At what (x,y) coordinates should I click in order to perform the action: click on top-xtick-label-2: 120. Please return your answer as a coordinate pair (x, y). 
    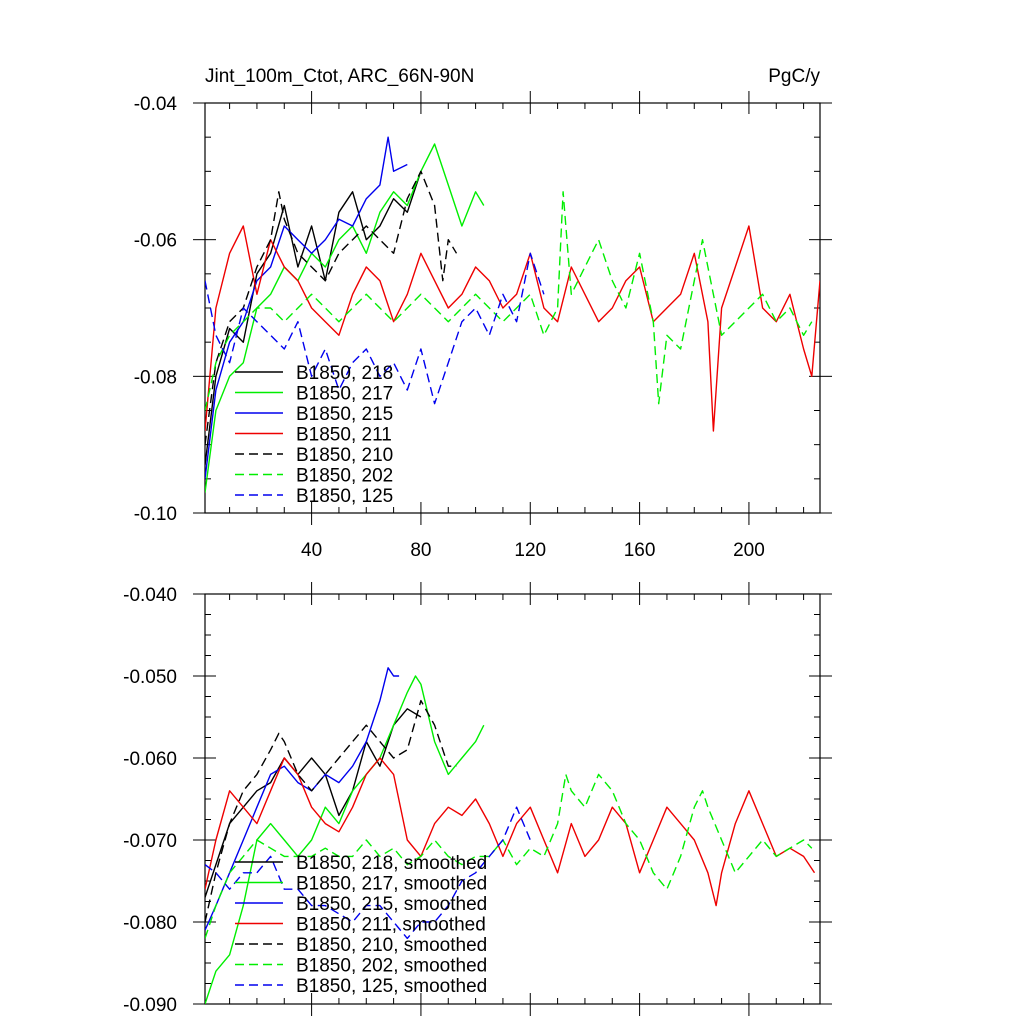
    Looking at the image, I should click on (530, 550).